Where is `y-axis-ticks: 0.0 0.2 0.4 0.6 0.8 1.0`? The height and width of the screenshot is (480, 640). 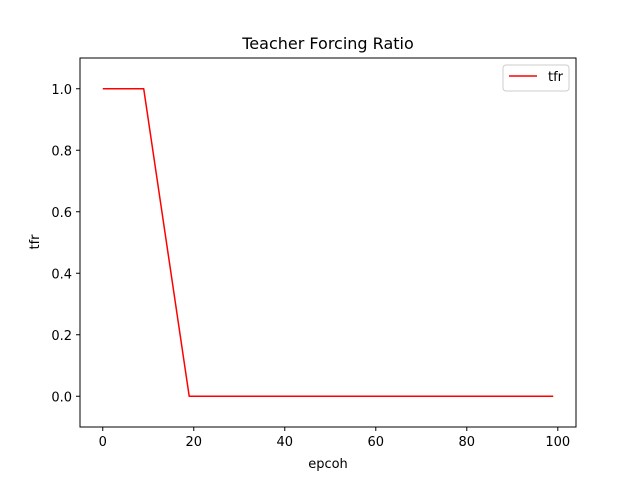
y-axis-ticks: 0.0 0.2 0.4 0.6 0.8 1.0 is located at coordinates (65, 244).